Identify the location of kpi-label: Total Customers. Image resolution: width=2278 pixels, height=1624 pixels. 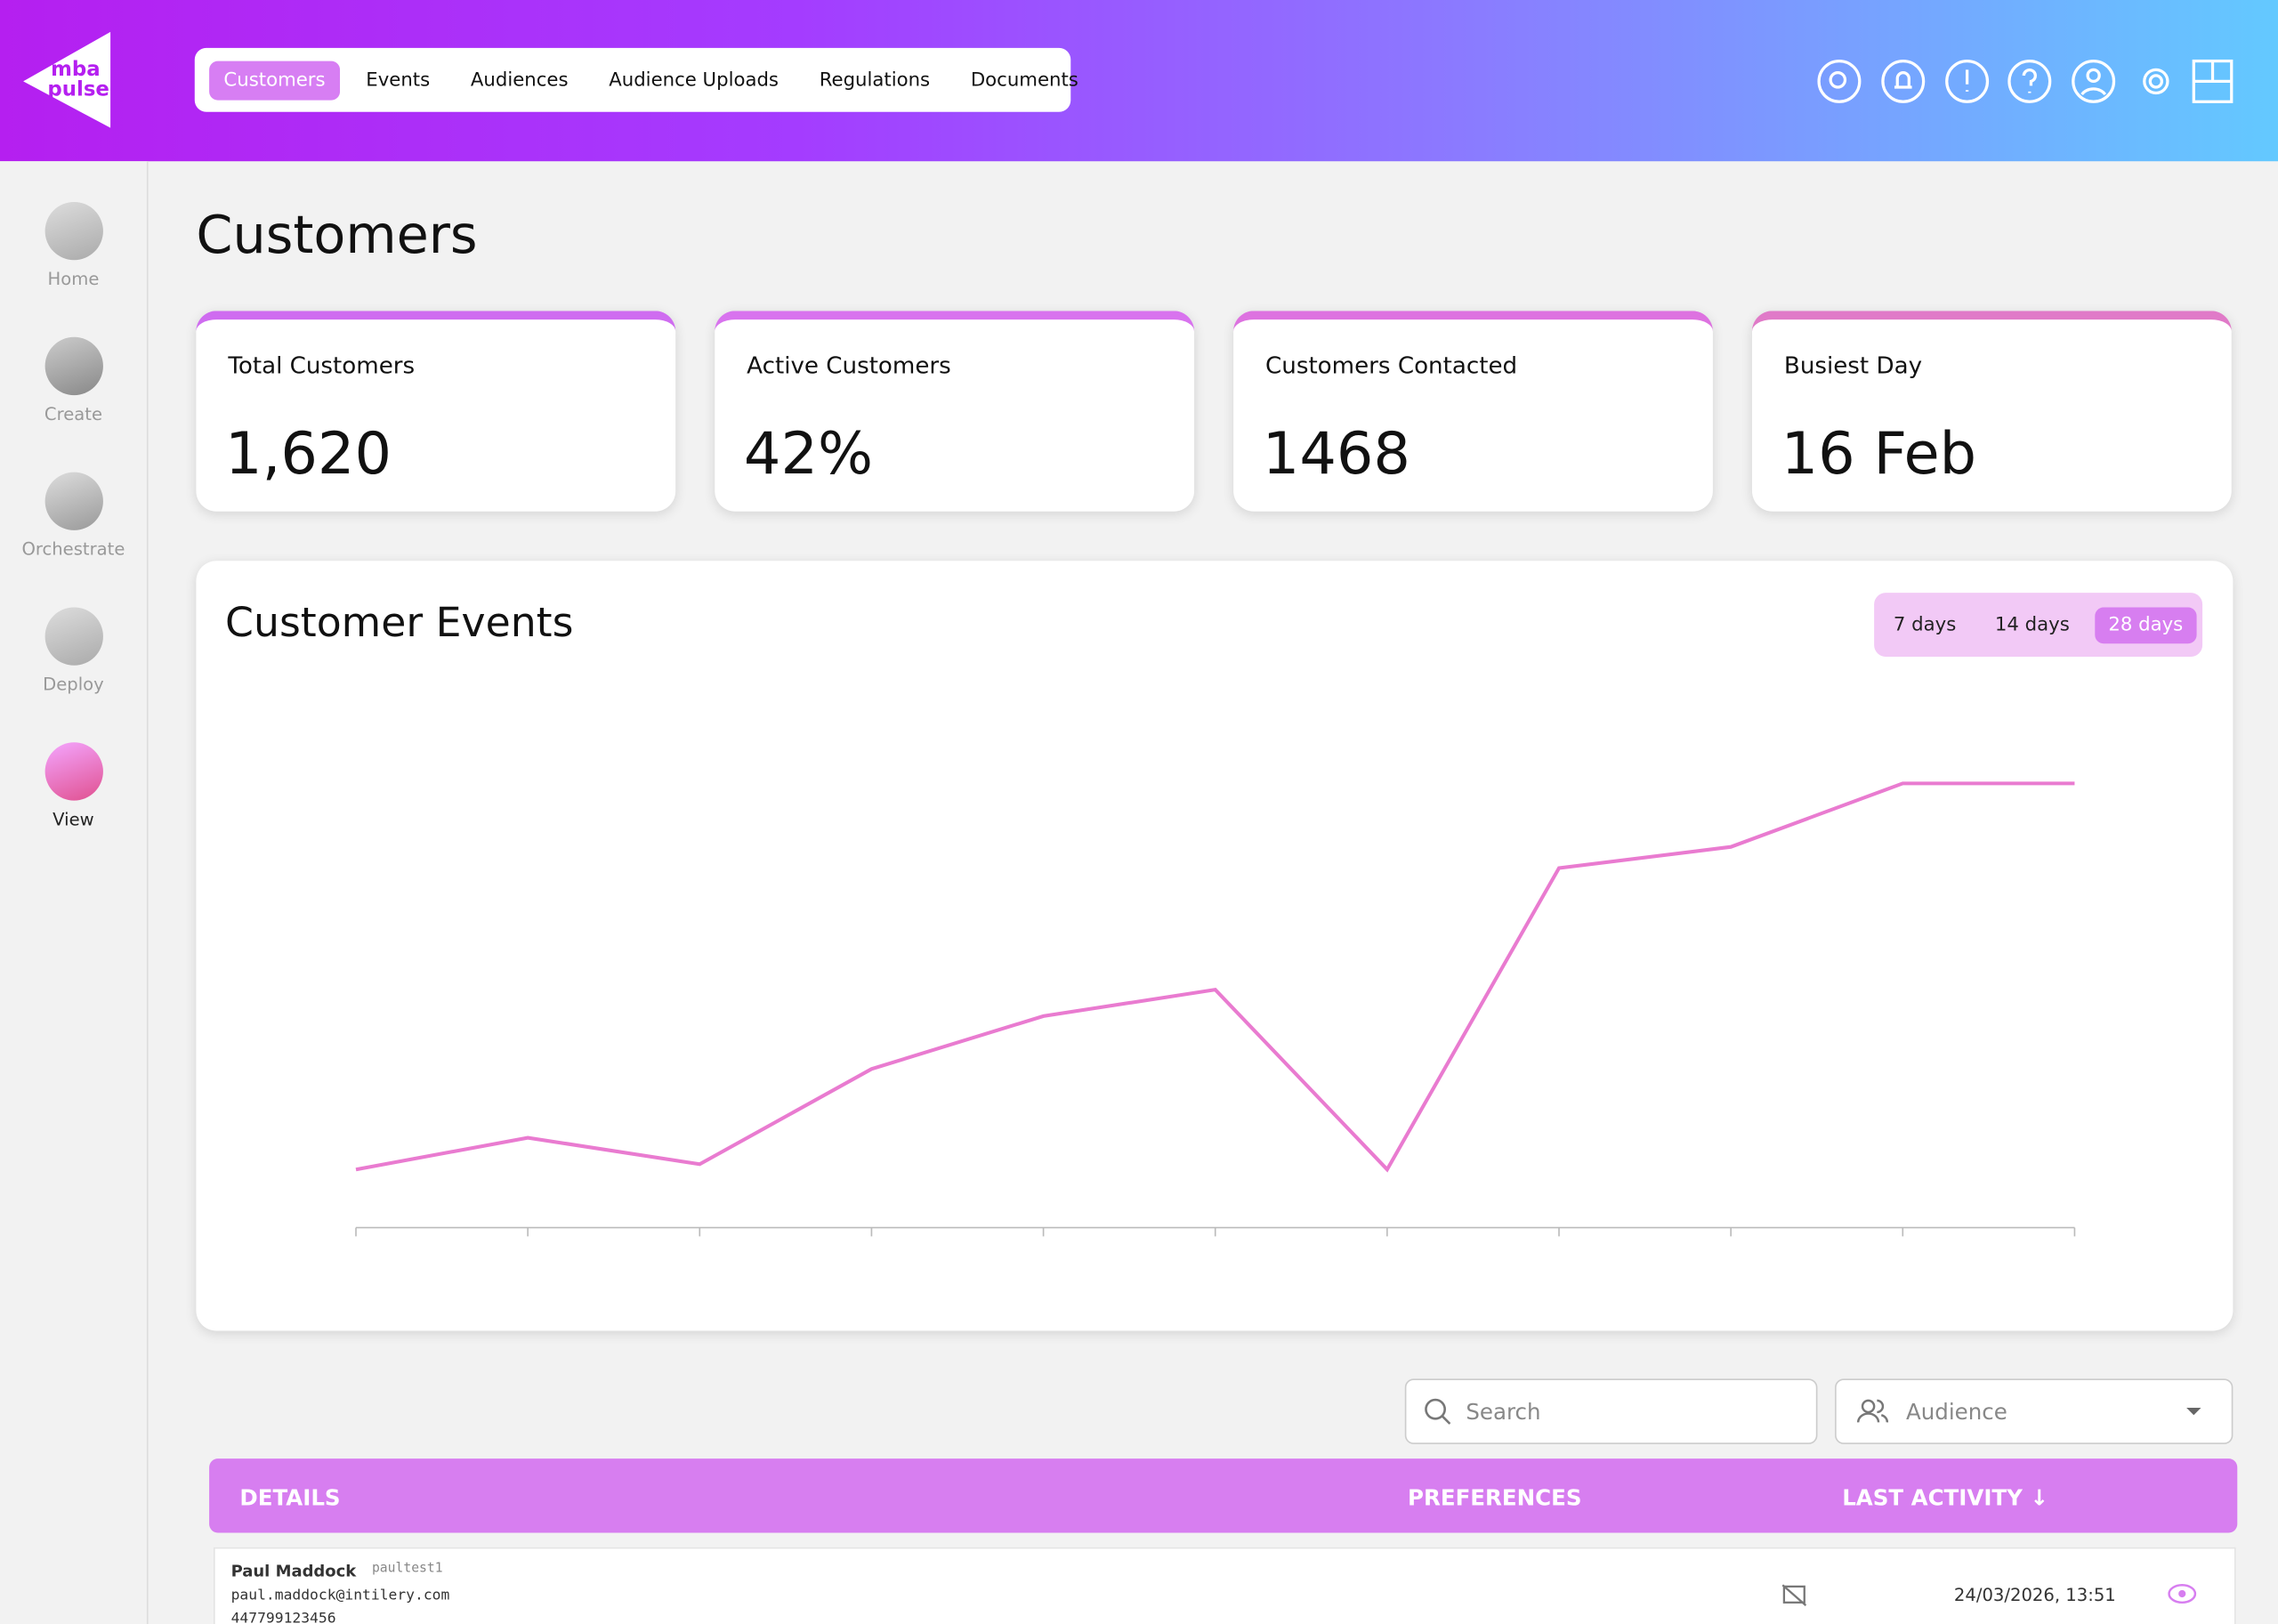
(322, 365).